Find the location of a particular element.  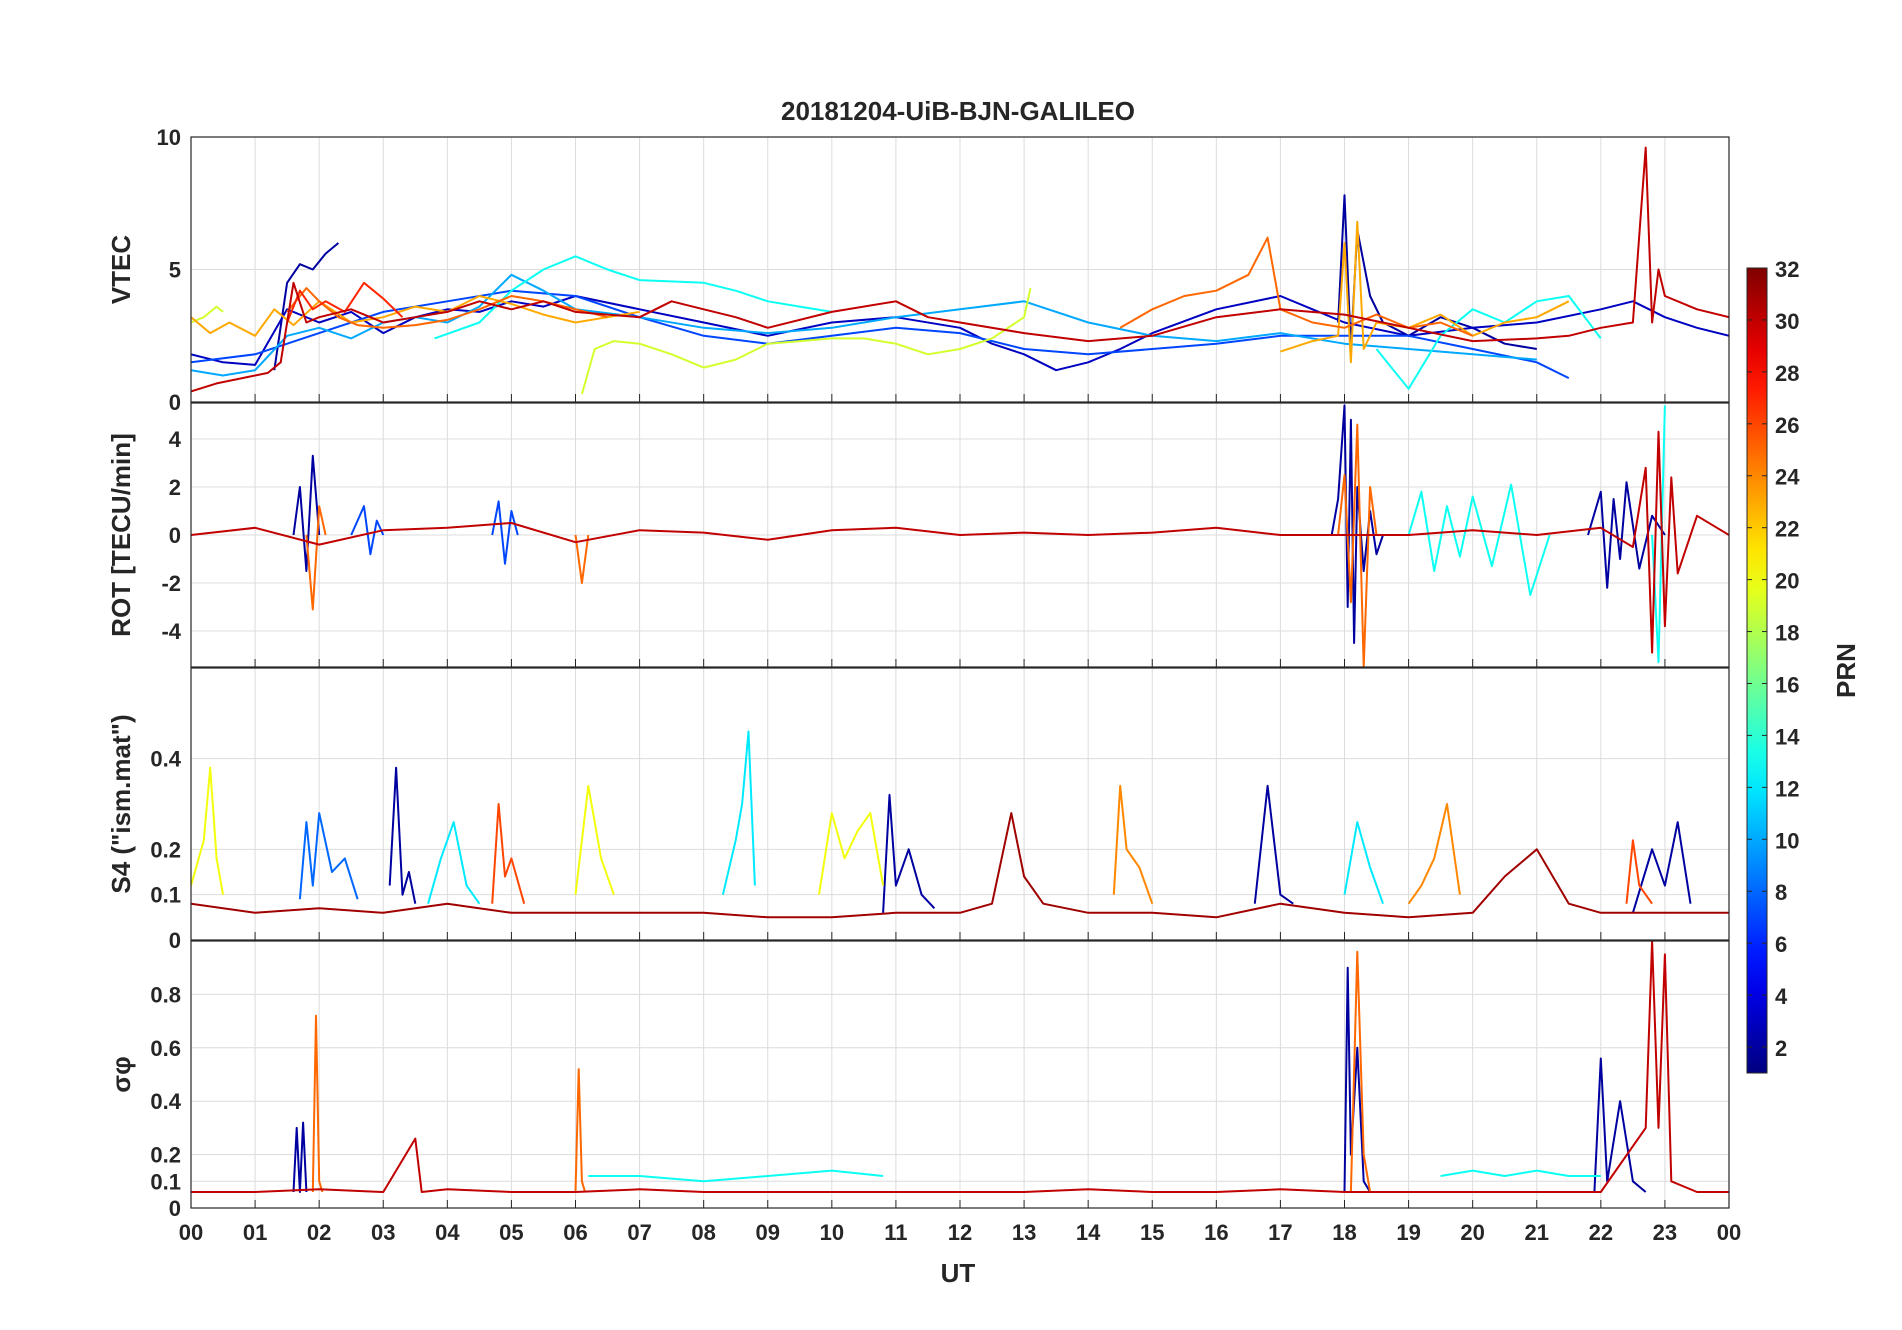

colorbar-tick-label: 14 is located at coordinates (1787, 736).